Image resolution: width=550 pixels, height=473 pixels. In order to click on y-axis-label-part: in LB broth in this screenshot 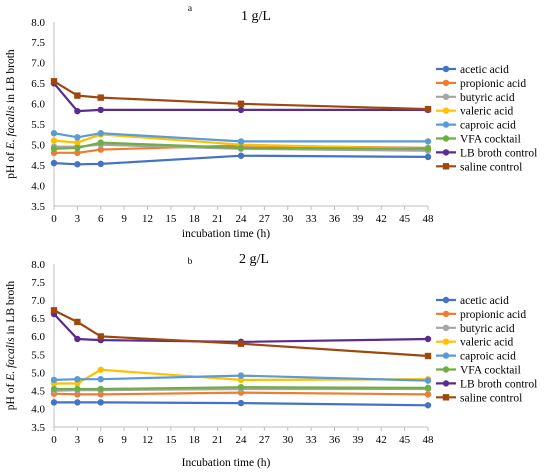, I will do `click(11, 309)`.